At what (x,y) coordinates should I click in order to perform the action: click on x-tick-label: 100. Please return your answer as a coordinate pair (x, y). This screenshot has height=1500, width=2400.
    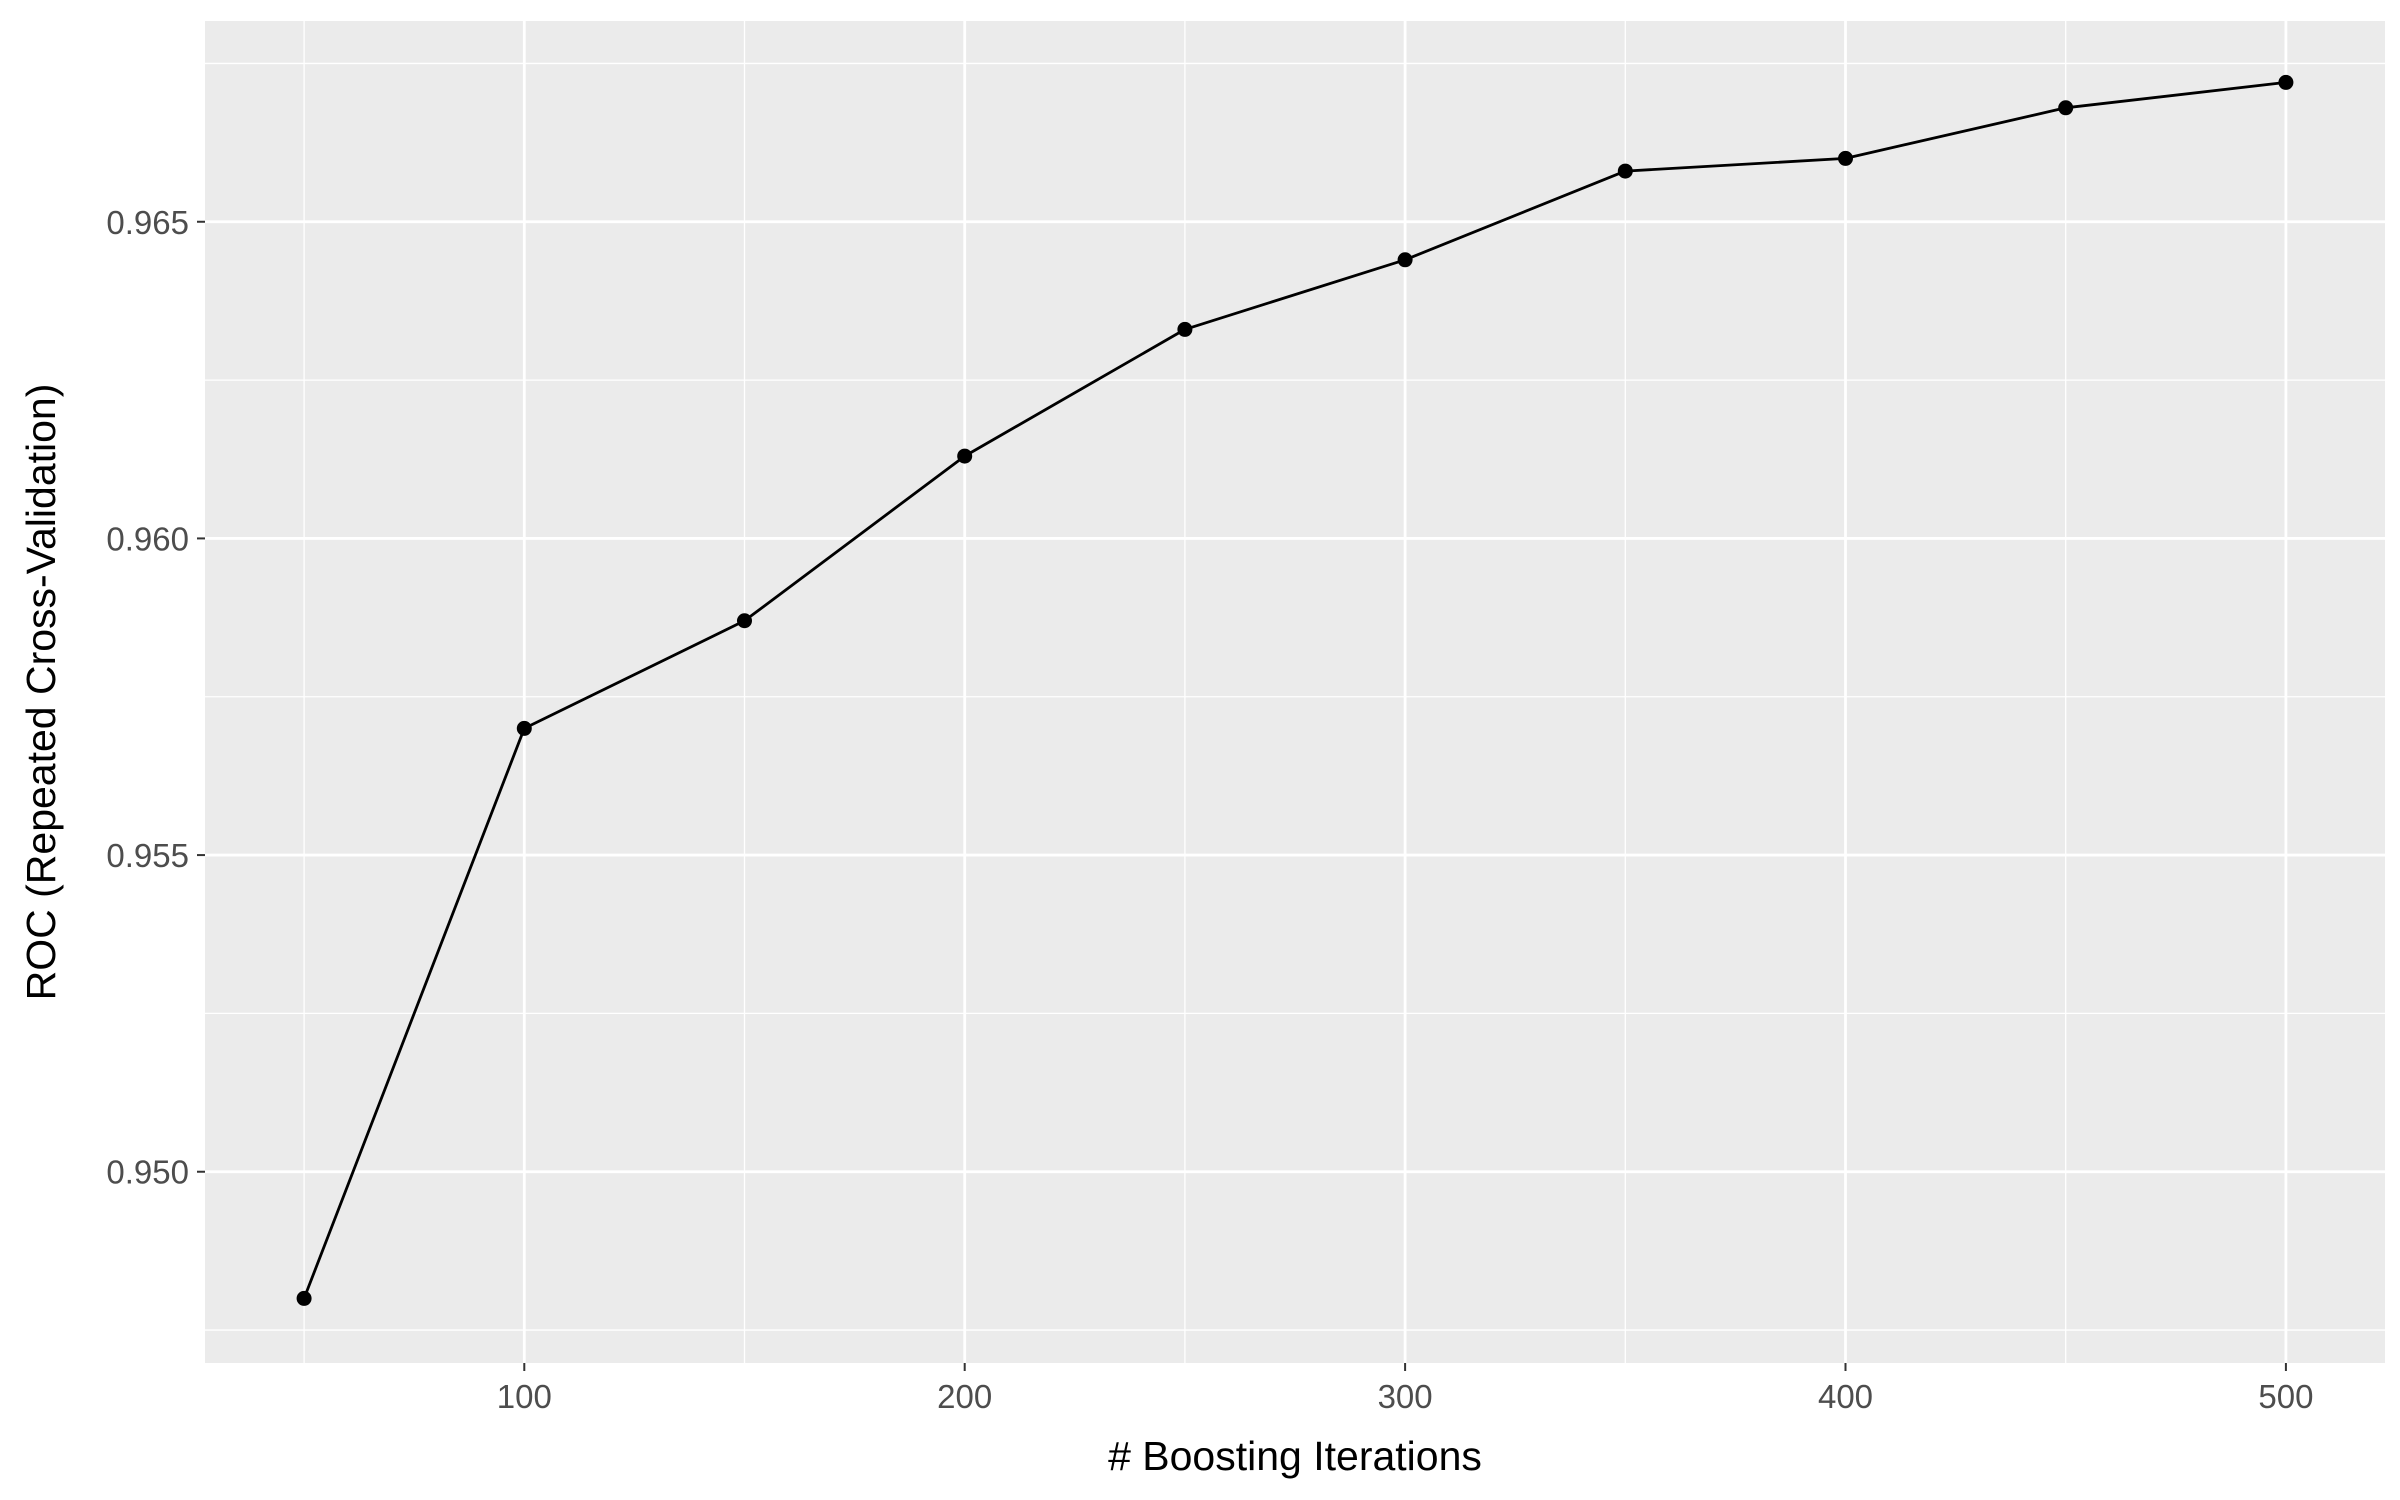
    Looking at the image, I should click on (524, 1396).